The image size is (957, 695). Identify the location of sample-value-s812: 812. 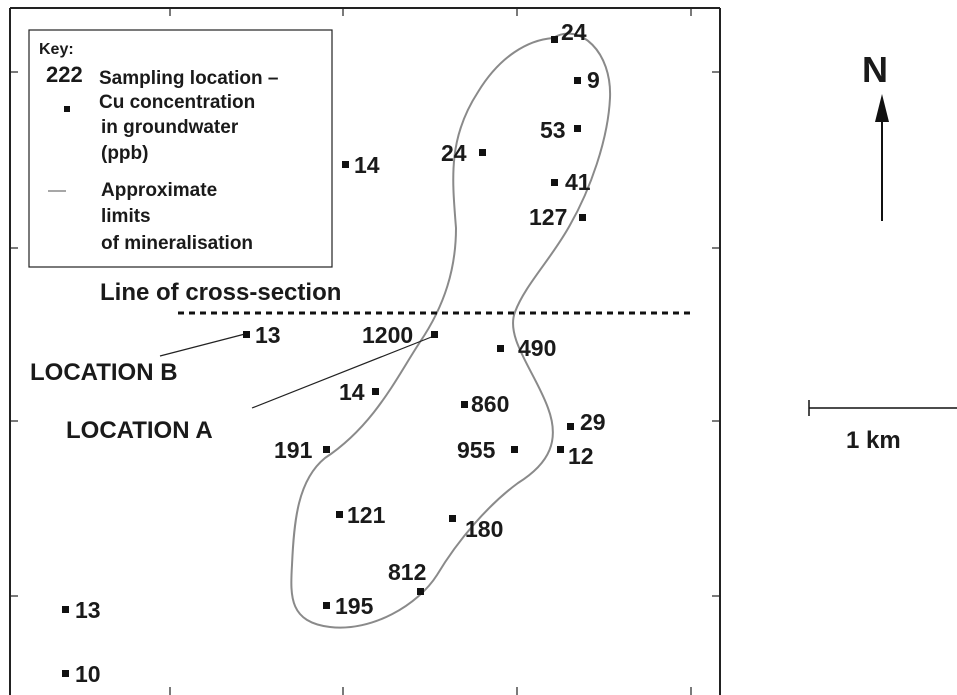
(407, 572).